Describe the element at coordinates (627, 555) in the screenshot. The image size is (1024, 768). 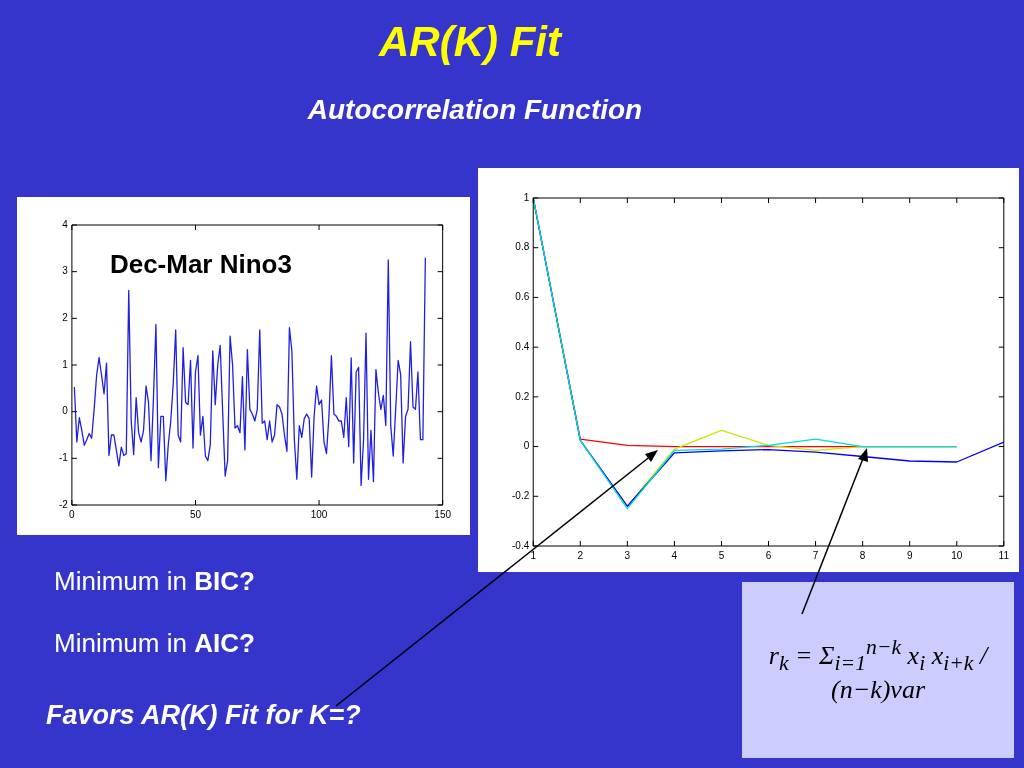
I see `x-tick-label: 3` at that location.